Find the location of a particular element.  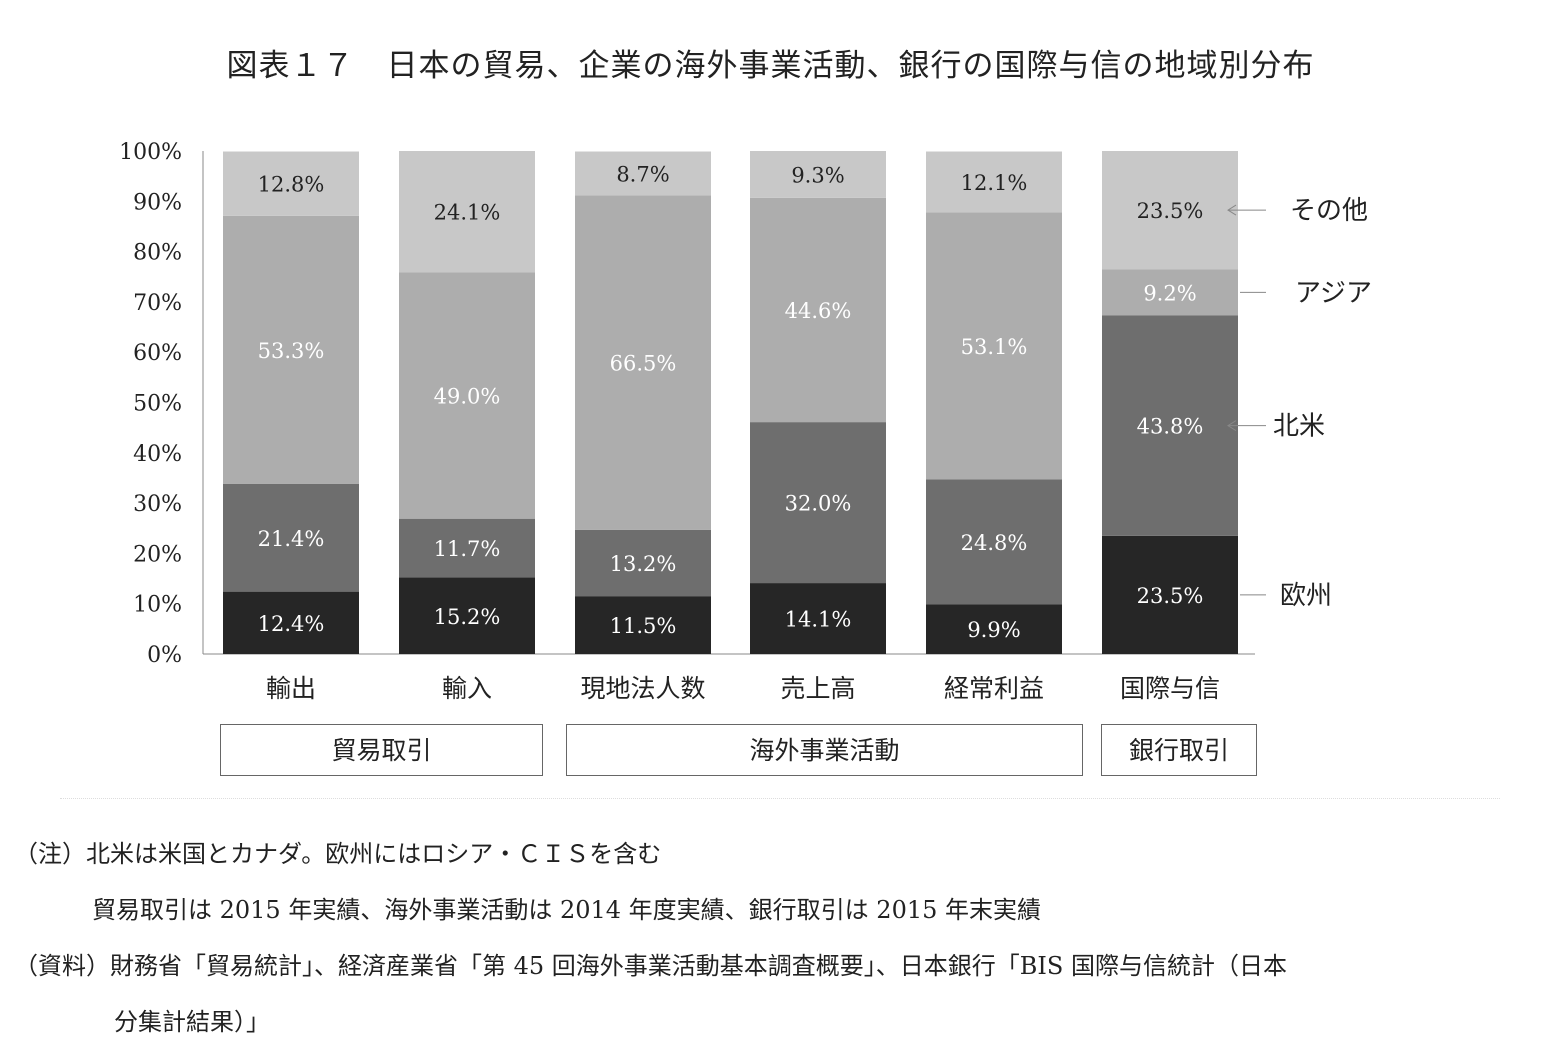

legend-label: 欧州 is located at coordinates (1306, 596).